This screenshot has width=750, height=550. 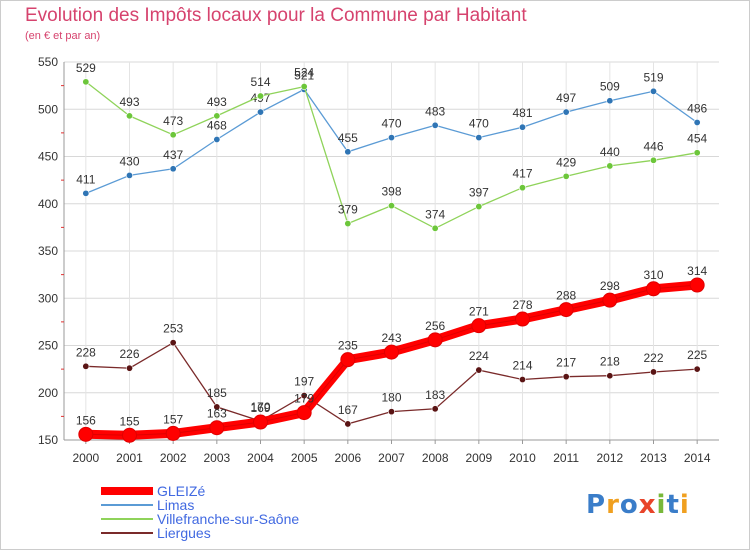 I want to click on y-tick-label: 500, so click(x=48, y=109).